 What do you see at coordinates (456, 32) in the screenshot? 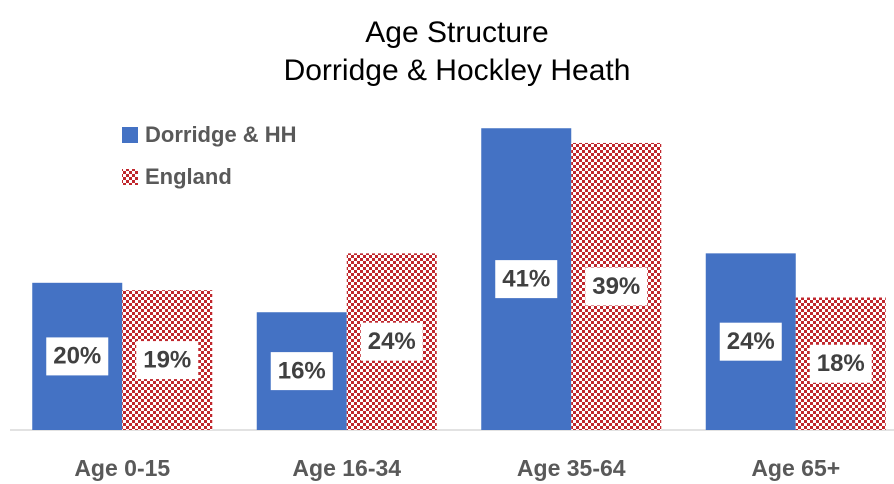
I see `chart-title: Age Structure` at bounding box center [456, 32].